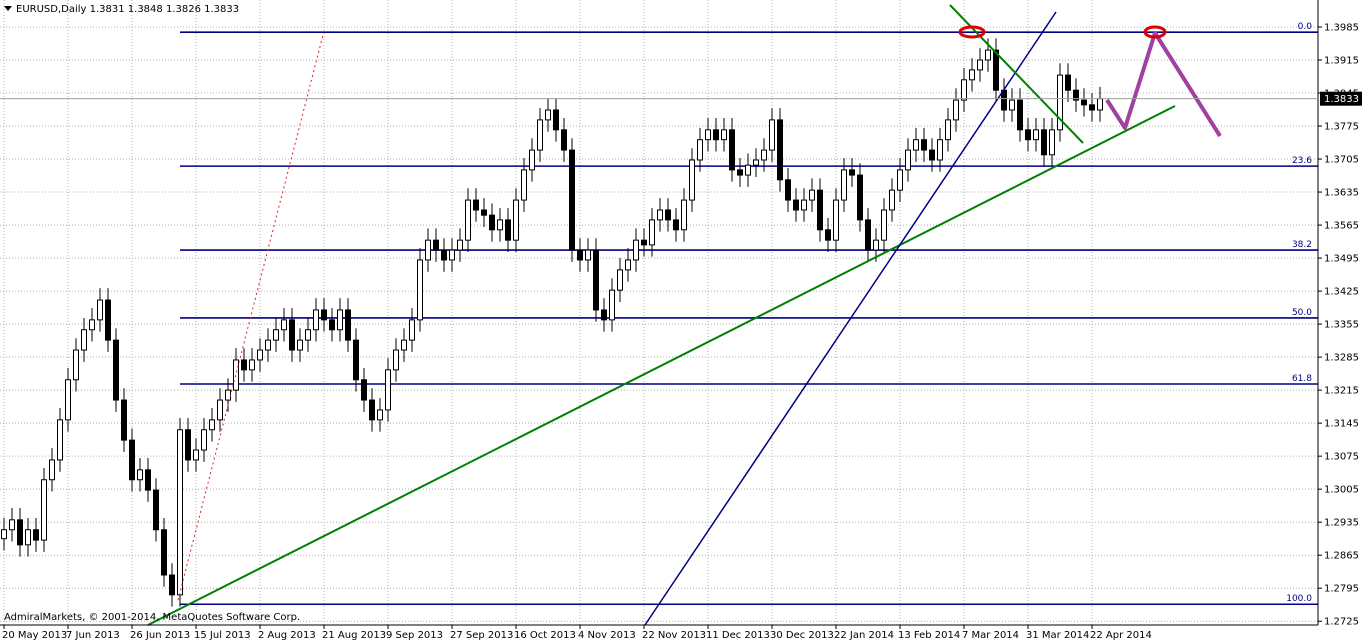  Describe the element at coordinates (1341, 424) in the screenshot. I see `y-tick-label: 1.3145` at that location.